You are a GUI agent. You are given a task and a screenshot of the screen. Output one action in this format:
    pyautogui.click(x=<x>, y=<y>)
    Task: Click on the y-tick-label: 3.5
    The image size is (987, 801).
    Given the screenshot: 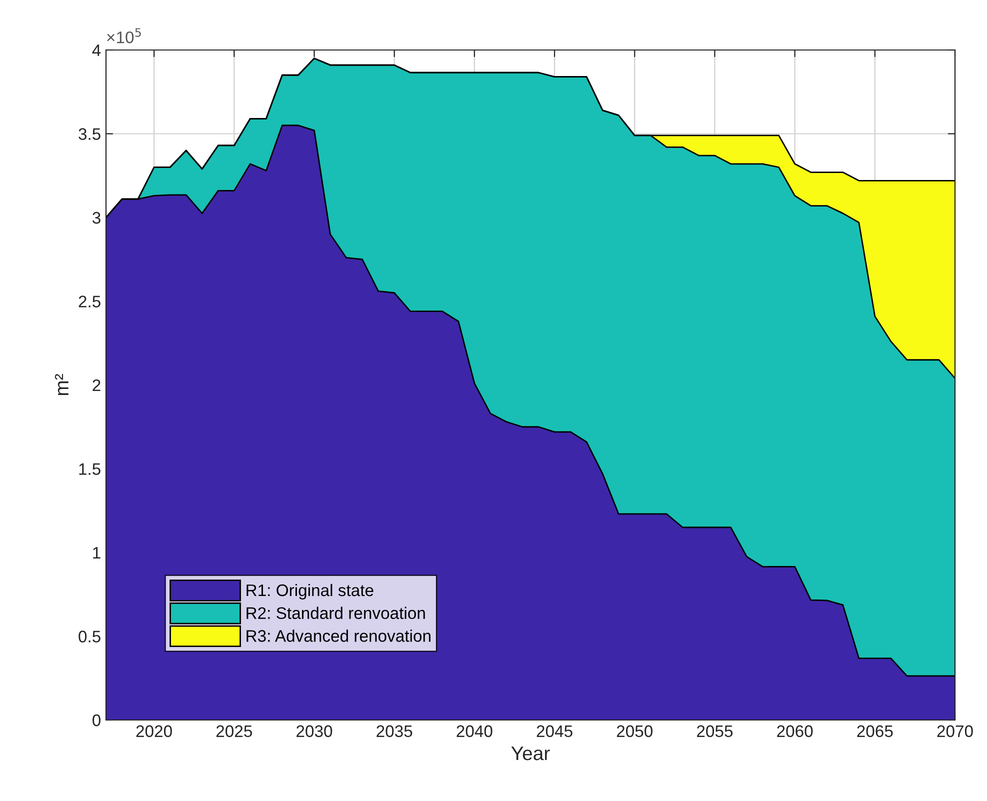 What is the action you would take?
    pyautogui.click(x=89, y=134)
    